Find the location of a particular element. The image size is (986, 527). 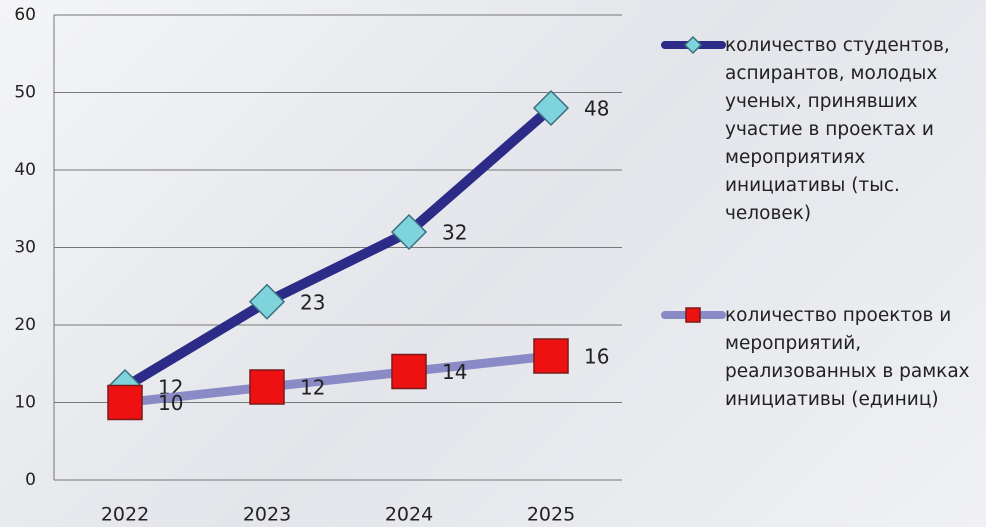

y-tick-label: 0 is located at coordinates (30, 480).